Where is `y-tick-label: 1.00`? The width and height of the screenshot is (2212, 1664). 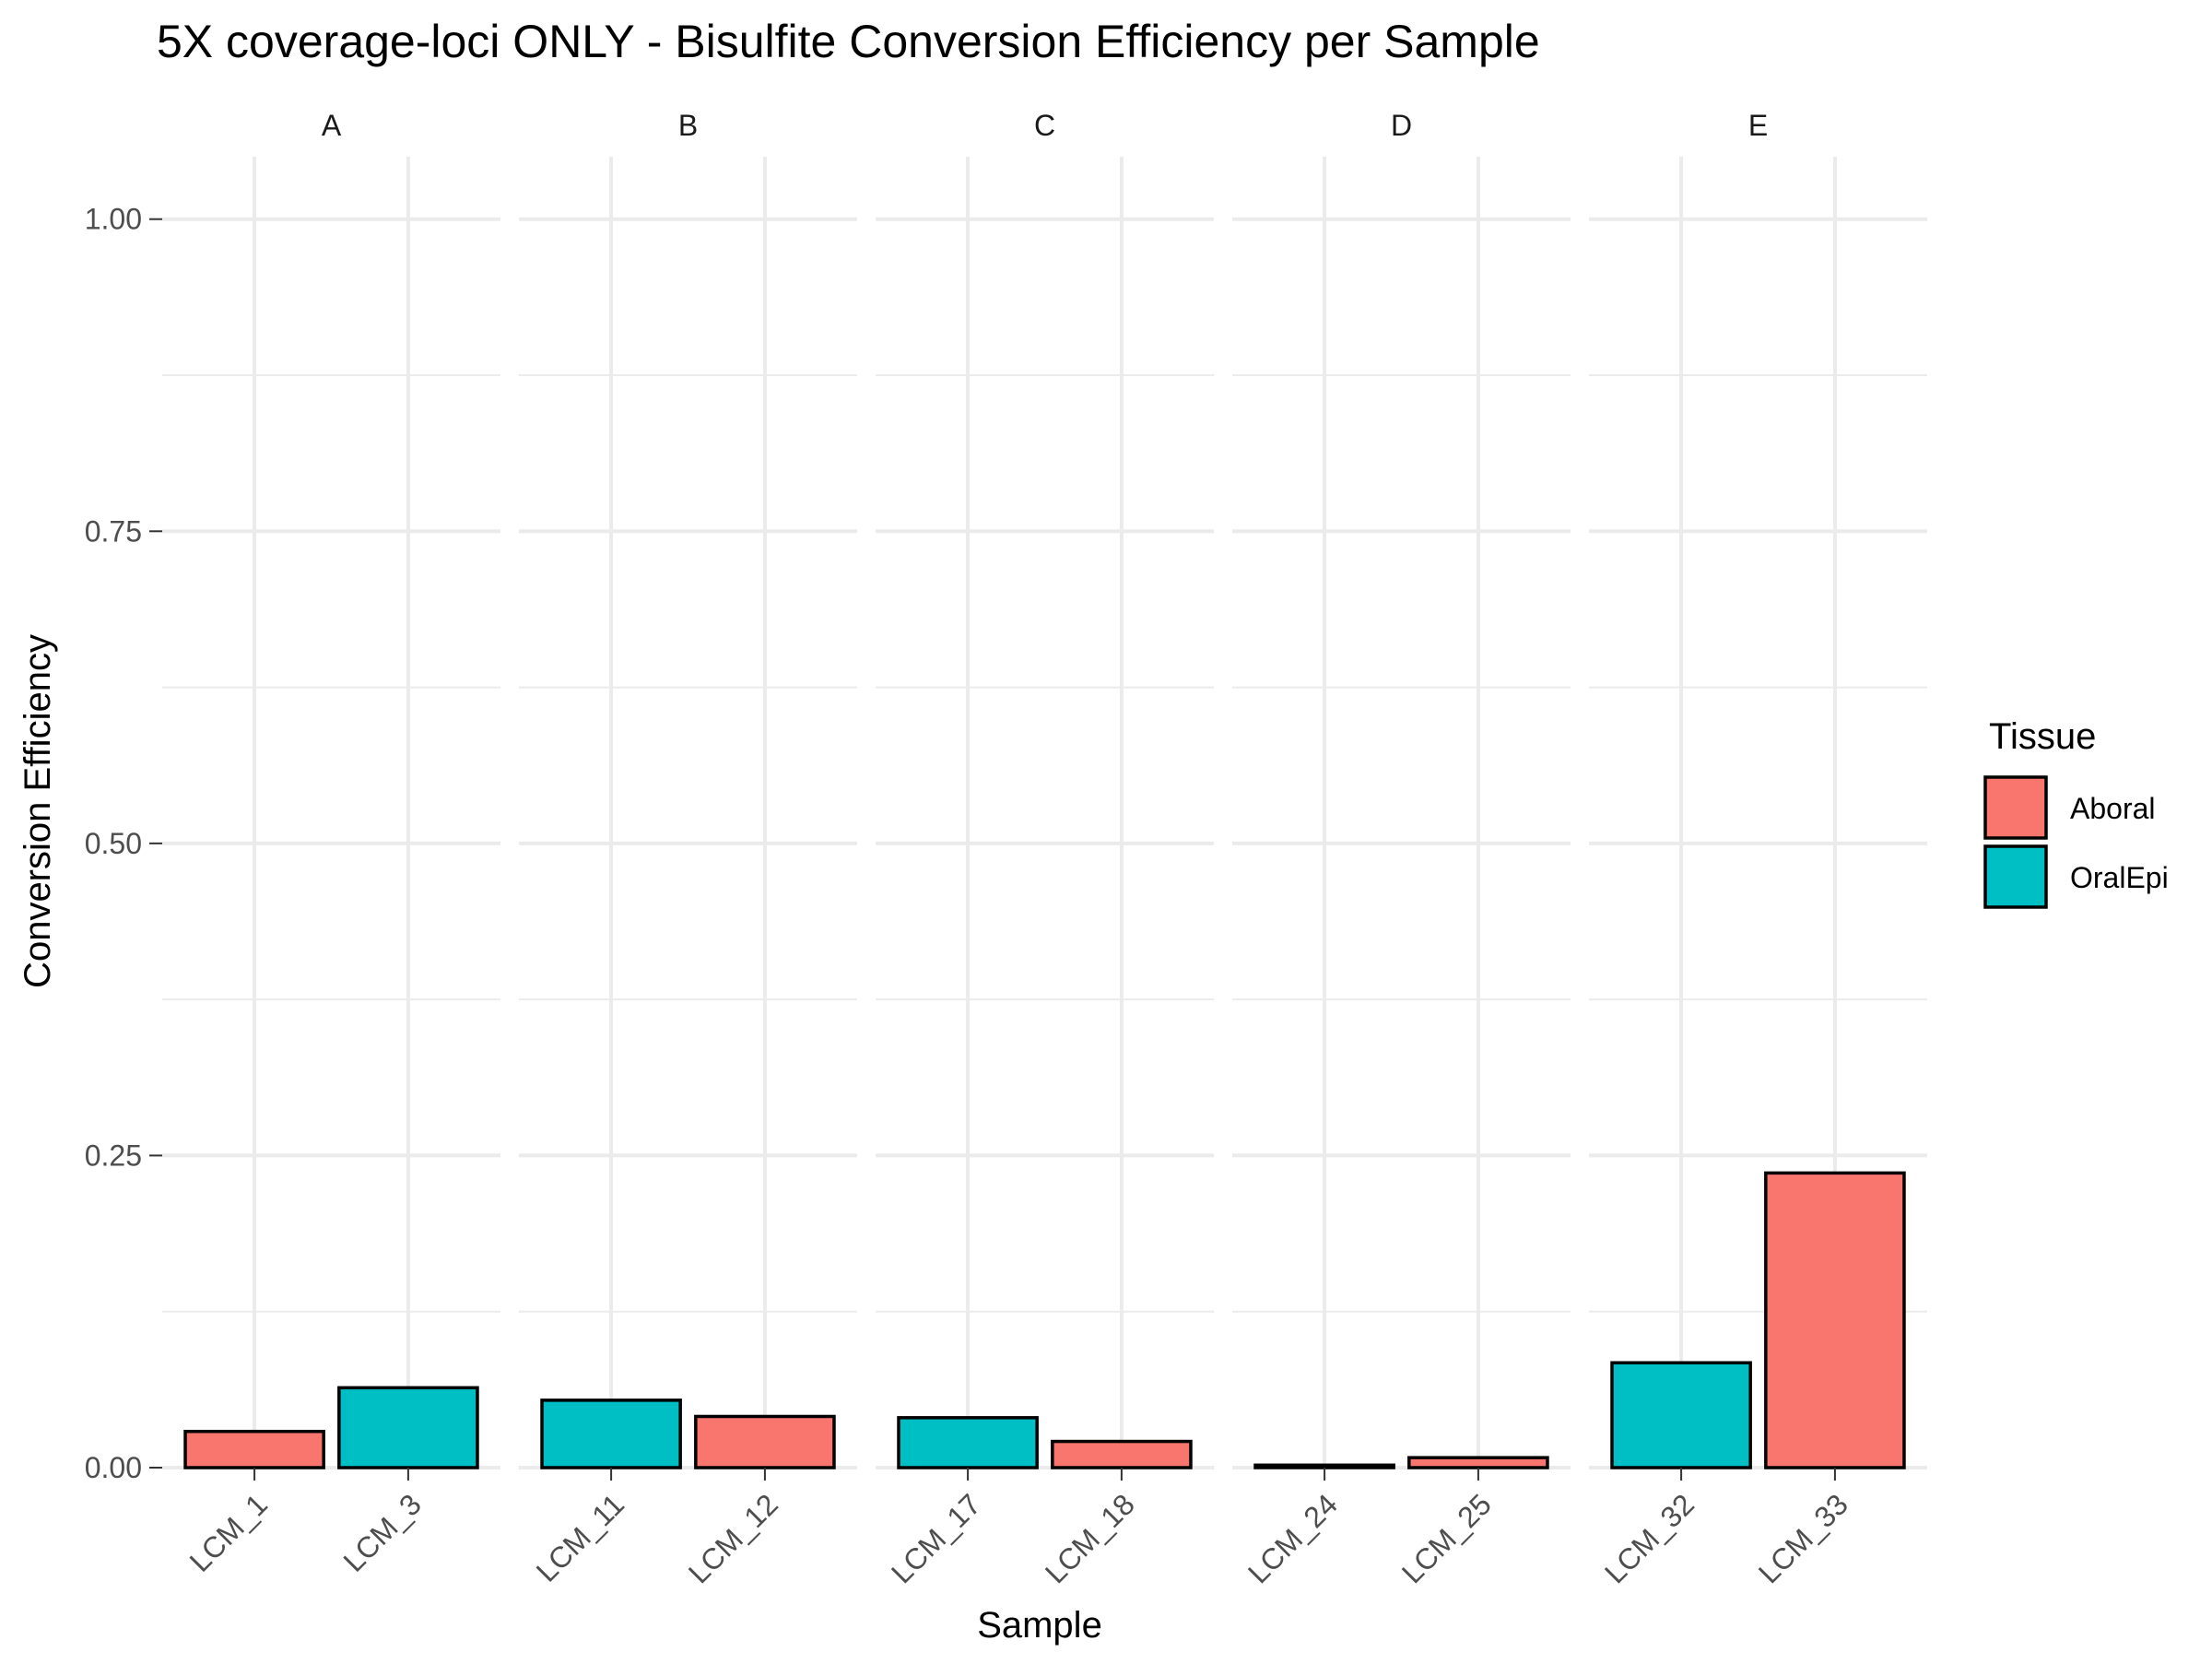 y-tick-label: 1.00 is located at coordinates (113, 219).